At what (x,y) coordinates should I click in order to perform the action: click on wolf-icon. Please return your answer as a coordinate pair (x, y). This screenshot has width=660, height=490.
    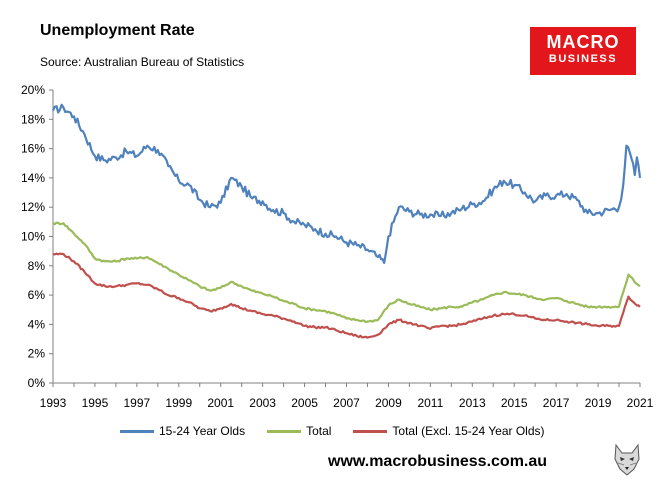
    Looking at the image, I should click on (627, 459).